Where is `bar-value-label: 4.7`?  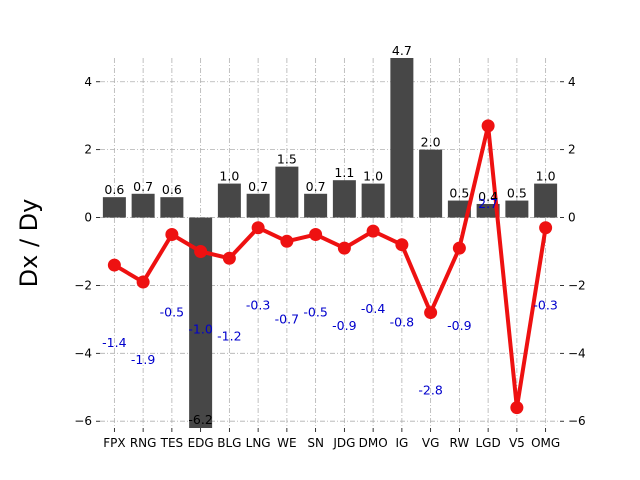 bar-value-label: 4.7 is located at coordinates (402, 50).